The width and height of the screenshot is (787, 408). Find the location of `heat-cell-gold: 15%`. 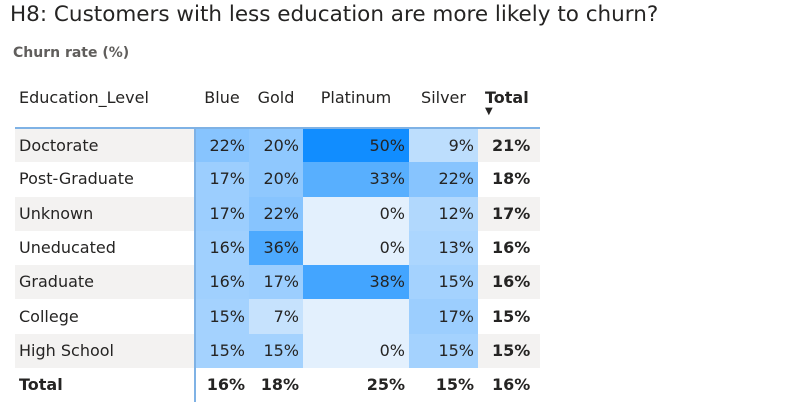

heat-cell-gold: 15% is located at coordinates (276, 351).